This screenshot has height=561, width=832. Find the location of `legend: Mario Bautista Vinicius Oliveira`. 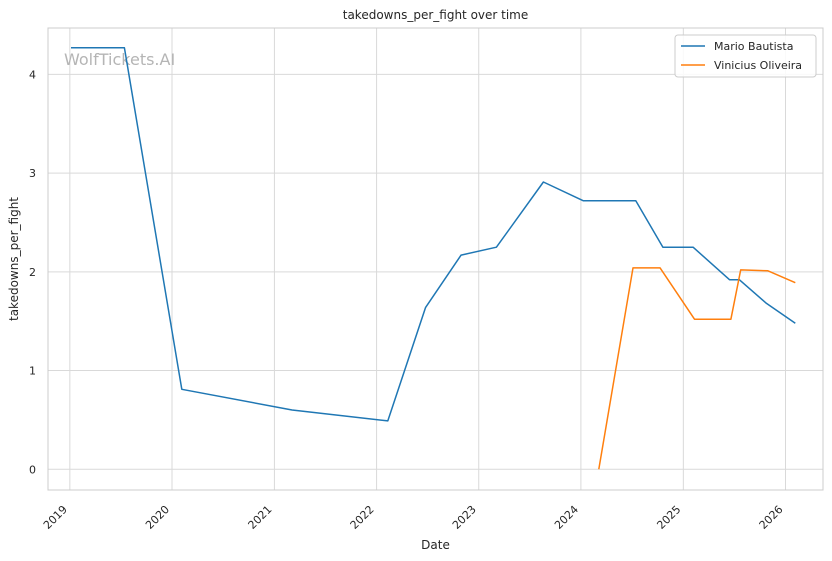

legend: Mario Bautista Vinicius Oliveira is located at coordinates (745, 56).